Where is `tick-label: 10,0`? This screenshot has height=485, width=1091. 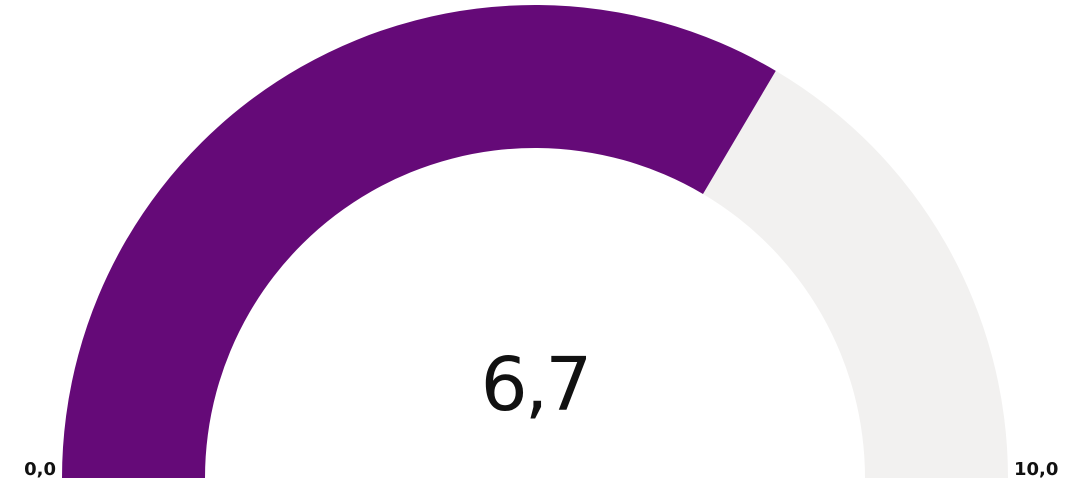
tick-label: 10,0 is located at coordinates (1036, 469).